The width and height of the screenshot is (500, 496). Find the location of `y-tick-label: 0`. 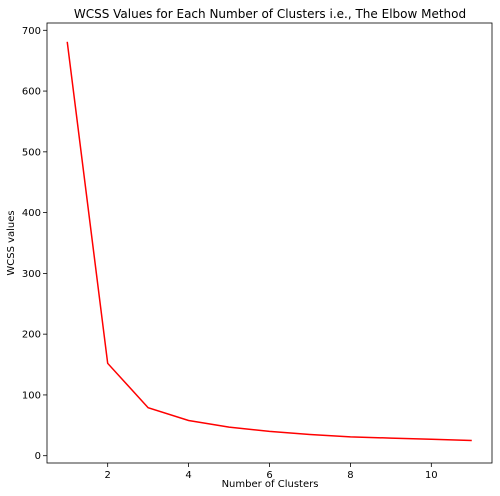

y-tick-label: 0 is located at coordinates (38, 456).